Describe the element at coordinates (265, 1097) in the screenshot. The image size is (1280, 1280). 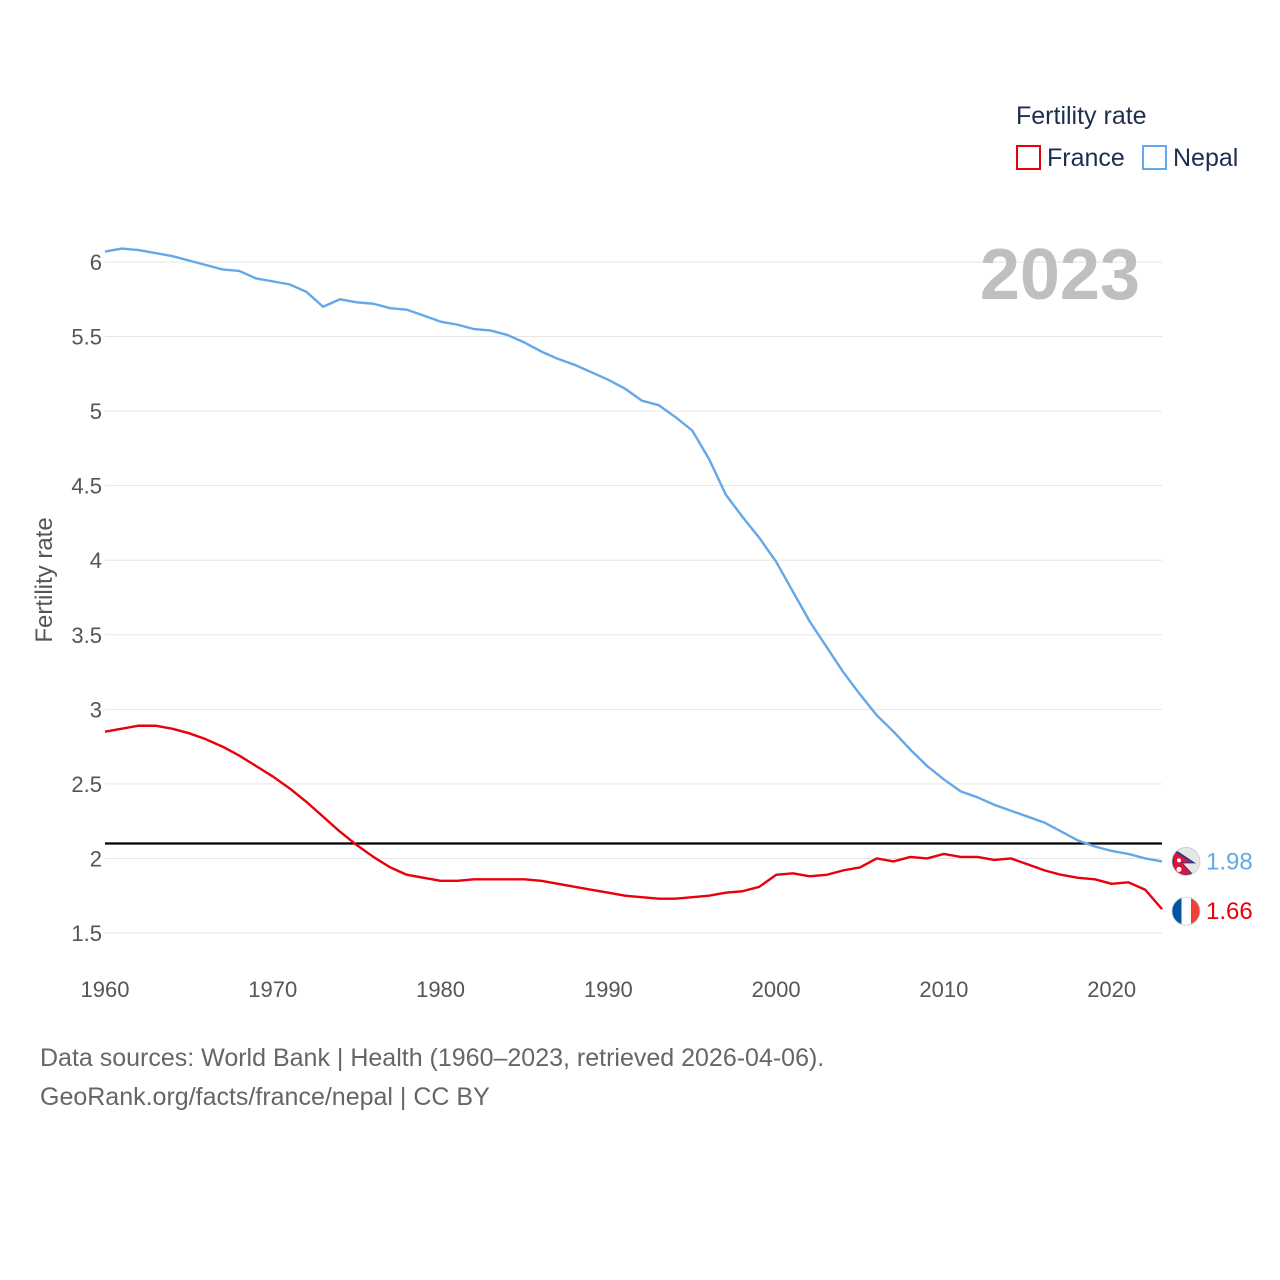
I see `footer-attribution: GeoRank.org/facts/france/nepal | CC BY` at that location.